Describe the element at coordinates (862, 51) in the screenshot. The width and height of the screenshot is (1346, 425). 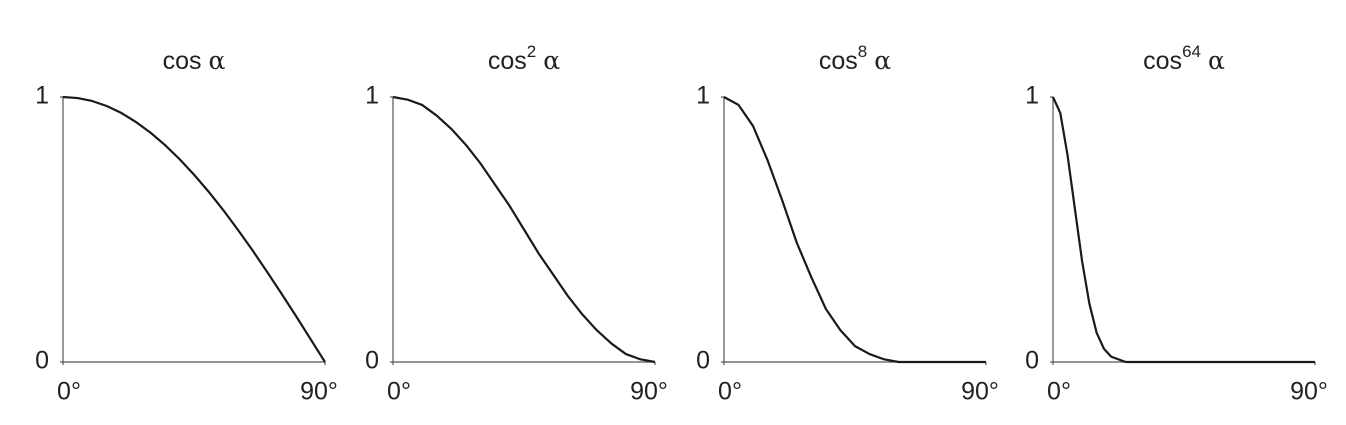
I see `title-superscript: 8` at that location.